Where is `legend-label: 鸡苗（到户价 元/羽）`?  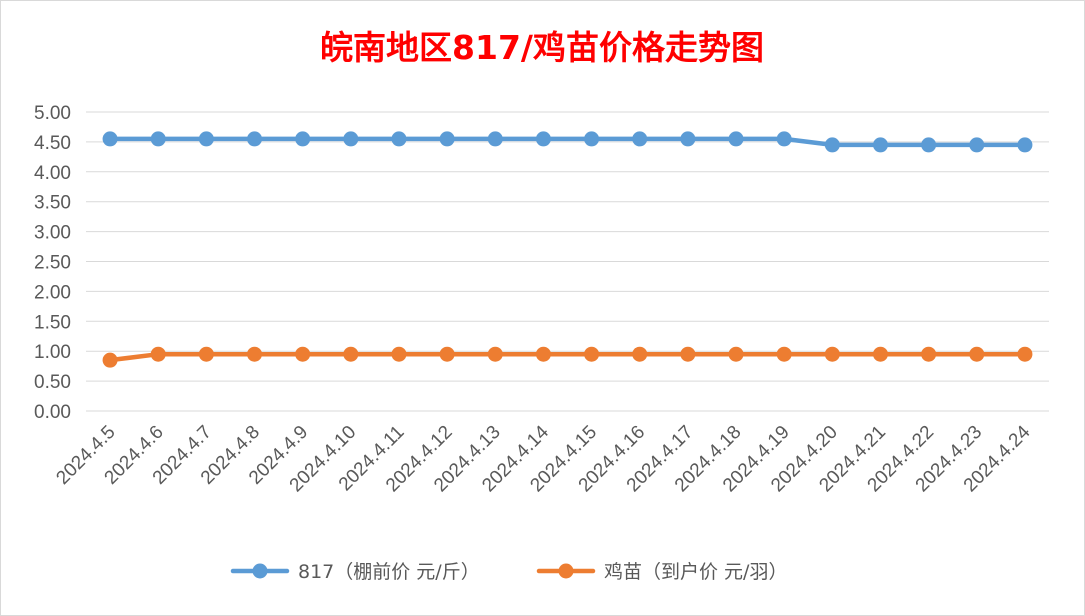
legend-label: 鸡苗（到户价 元/羽） is located at coordinates (695, 572).